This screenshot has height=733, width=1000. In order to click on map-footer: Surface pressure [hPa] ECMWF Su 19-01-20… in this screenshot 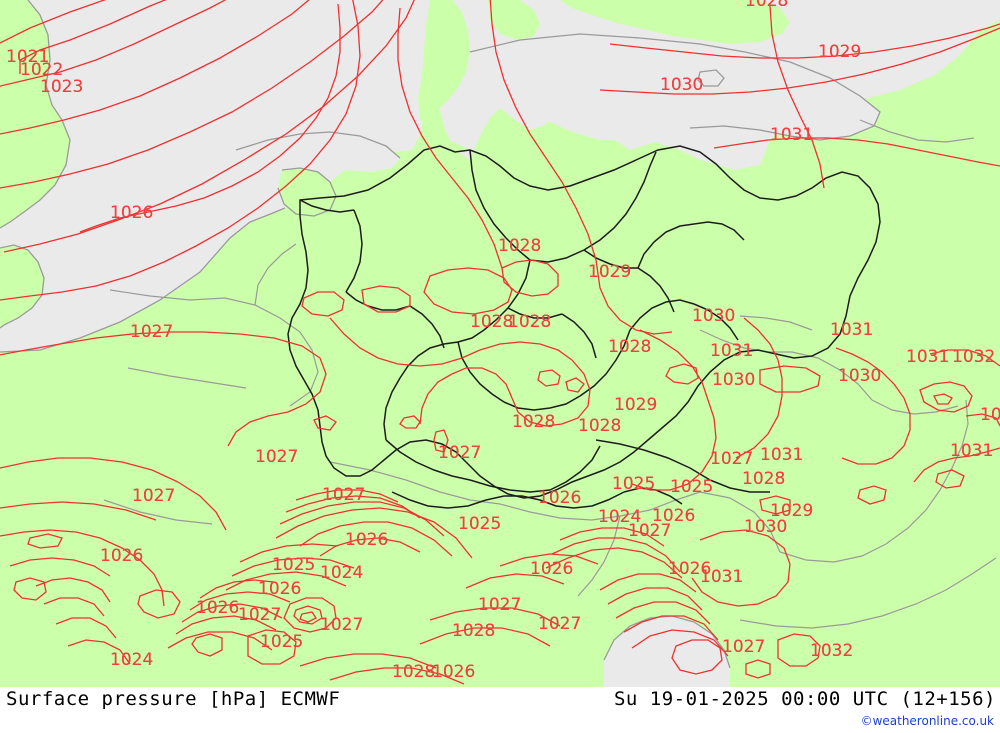, I will do `click(500, 710)`.